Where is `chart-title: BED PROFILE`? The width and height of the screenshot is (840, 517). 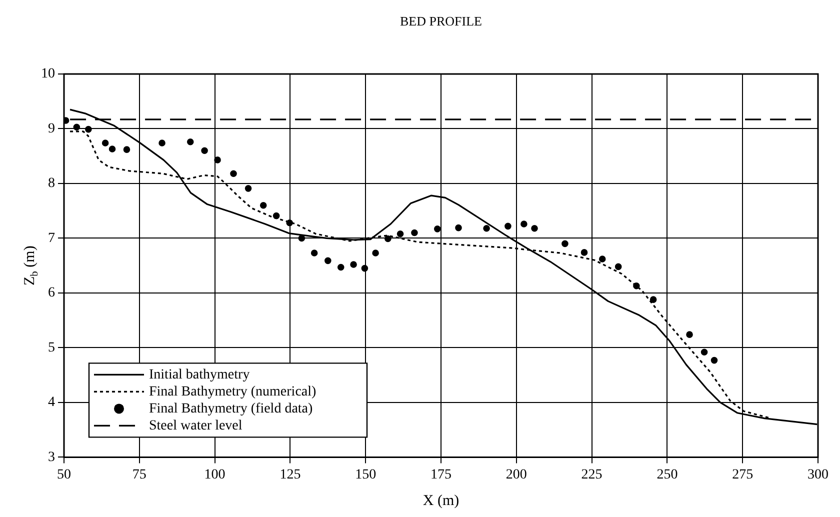 chart-title: BED PROFILE is located at coordinates (441, 20).